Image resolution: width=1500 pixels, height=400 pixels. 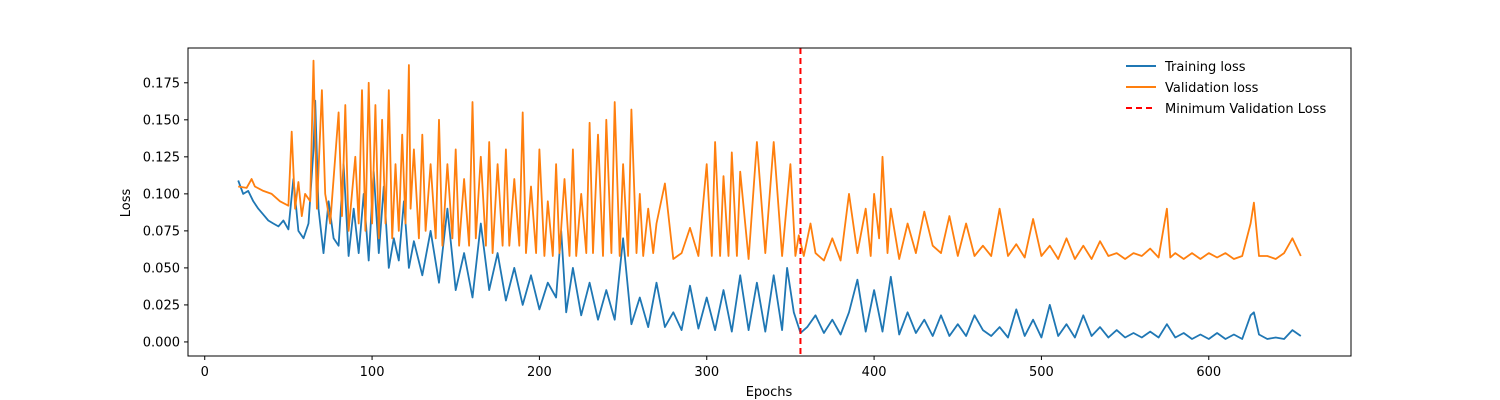 I want to click on y-tick-label: 0.050, so click(x=161, y=268).